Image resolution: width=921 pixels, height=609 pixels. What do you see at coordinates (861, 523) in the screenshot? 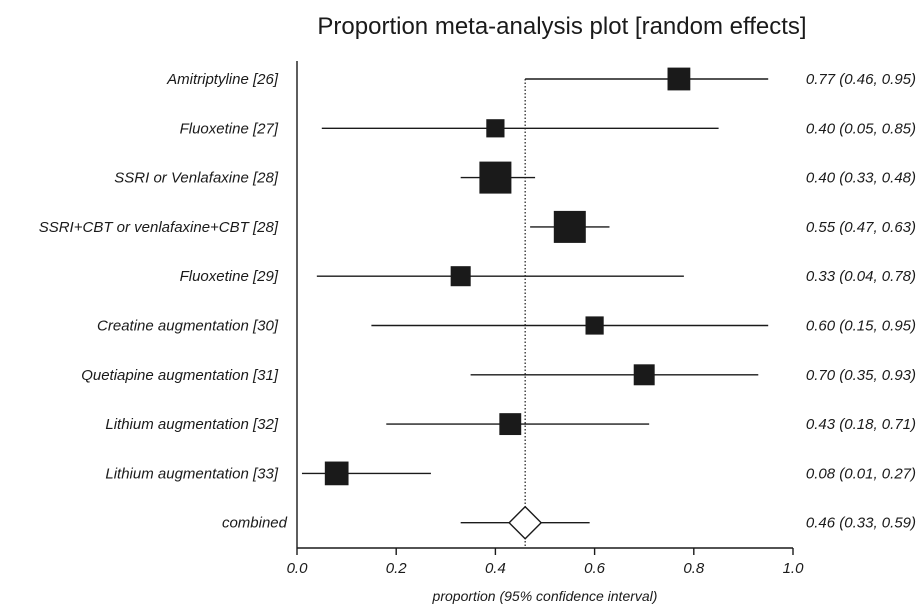
I see `combined-ci-value-label: 0.46 (0.33, 0.59)` at bounding box center [861, 523].